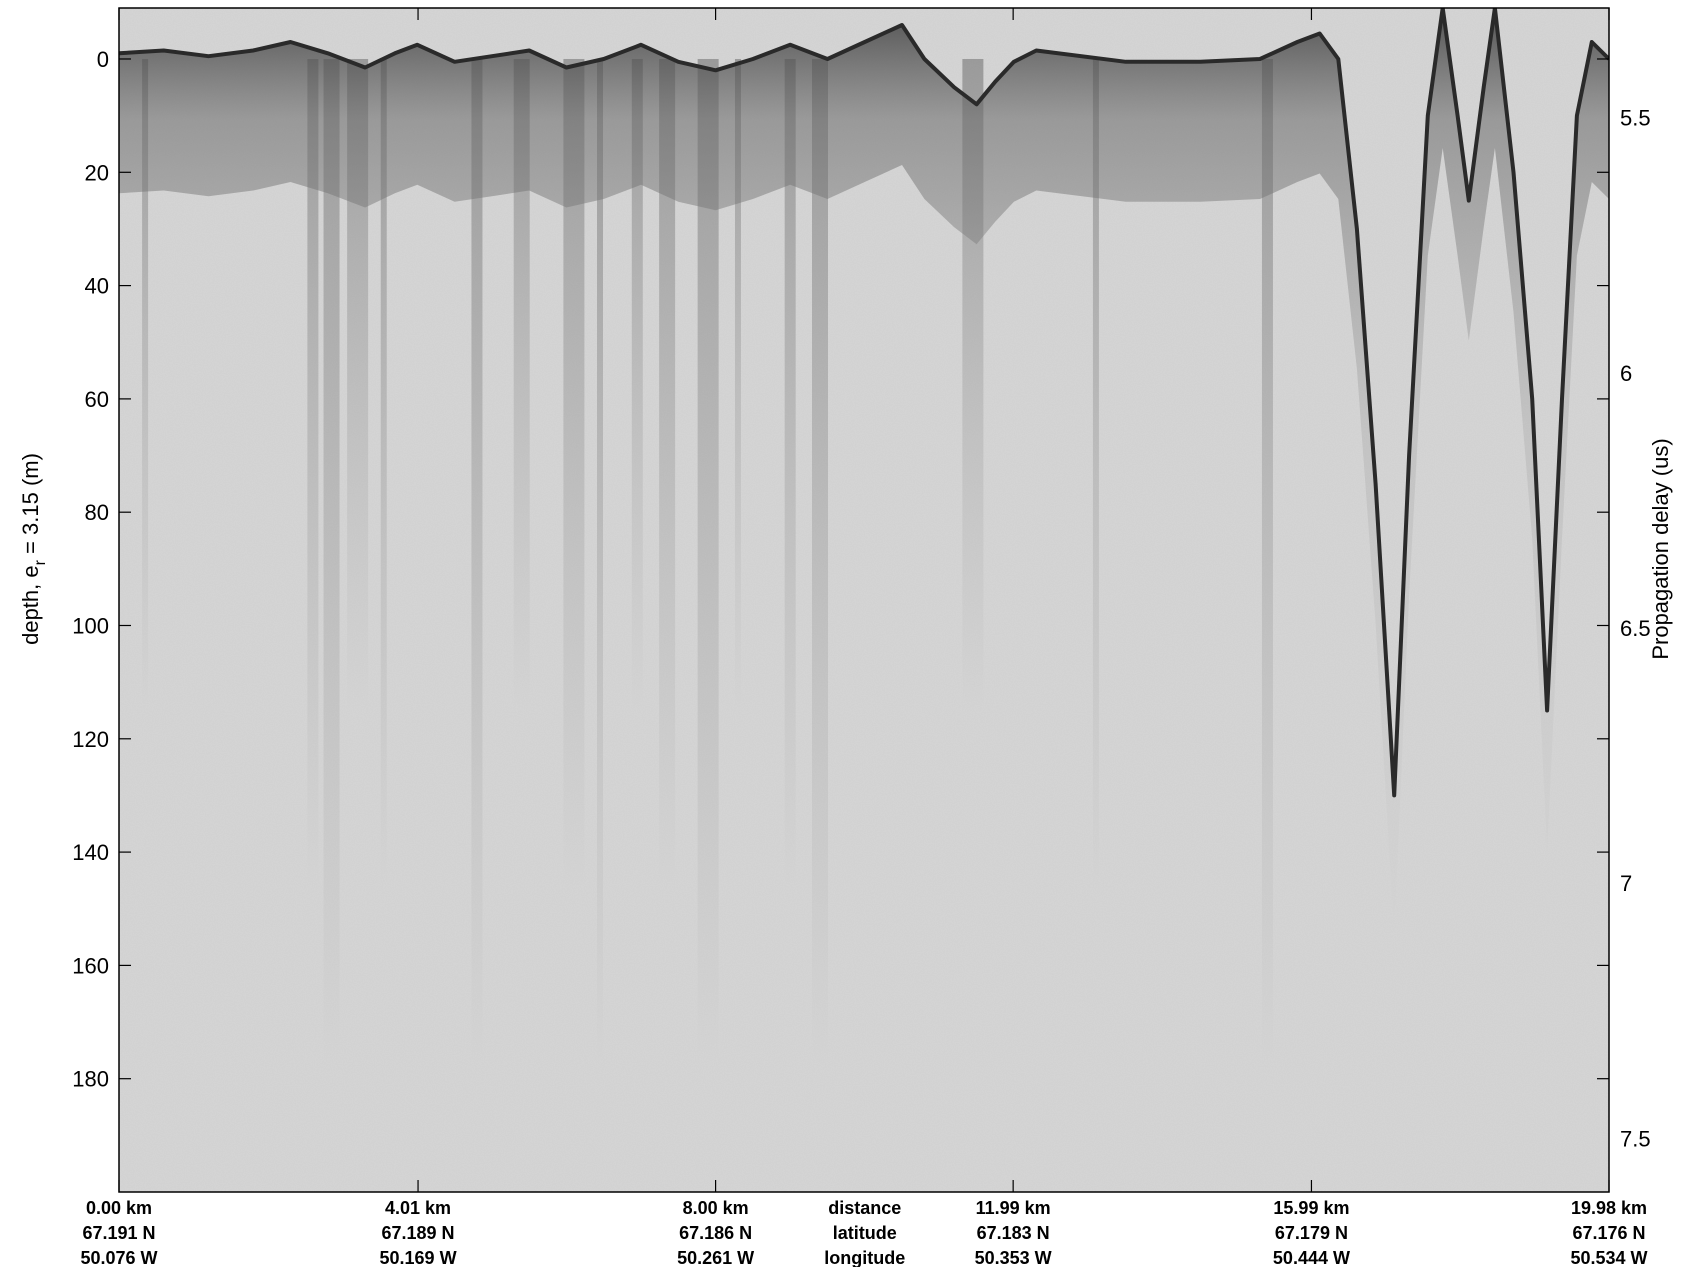 The height and width of the screenshot is (1272, 1703). Describe the element at coordinates (1660, 548) in the screenshot. I see `y2-axis-title: Propagation delay (us)` at that location.